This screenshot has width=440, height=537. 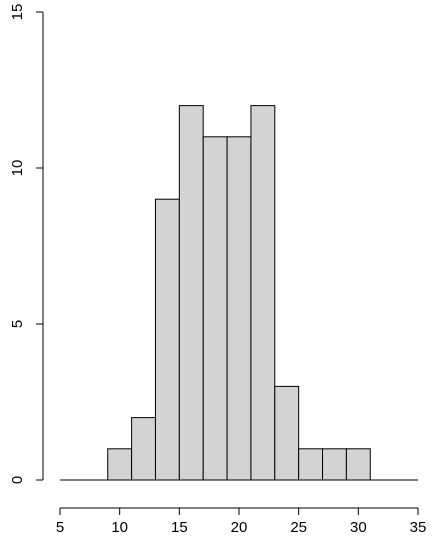 What do you see at coordinates (358, 527) in the screenshot?
I see `x-tick-label: 30` at bounding box center [358, 527].